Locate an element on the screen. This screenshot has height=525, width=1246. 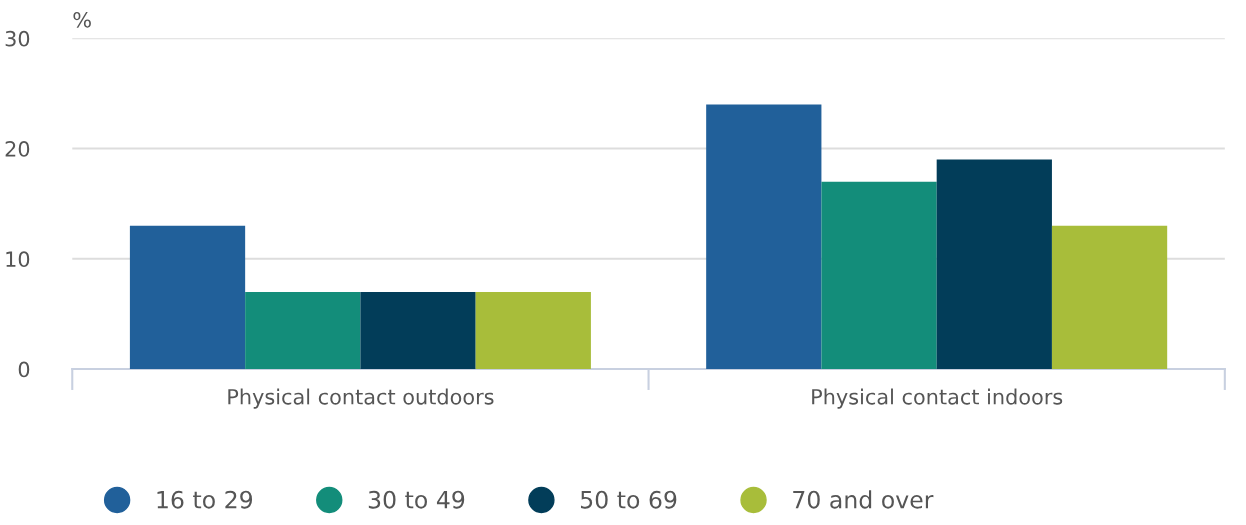
x-tick-label: Physical contact outdoors is located at coordinates (361, 398).